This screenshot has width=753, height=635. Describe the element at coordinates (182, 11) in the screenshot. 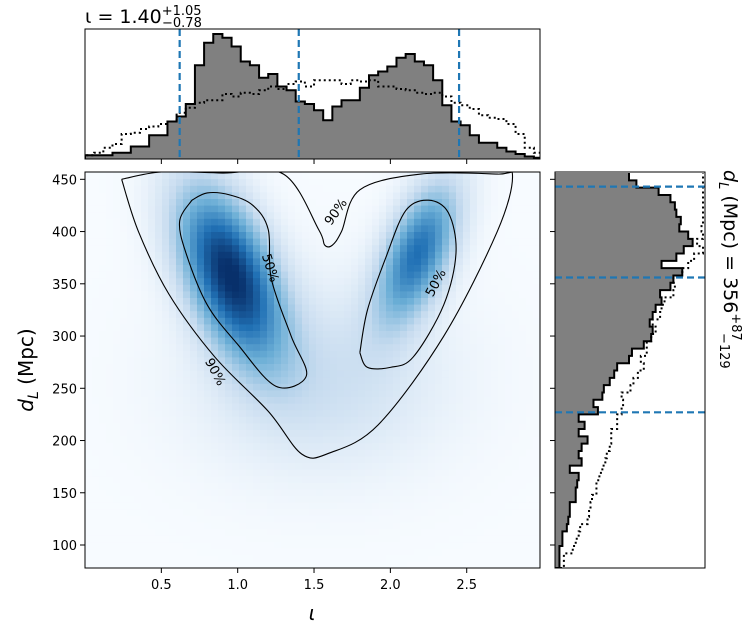

I see `top-title-sup: +1.05` at that location.